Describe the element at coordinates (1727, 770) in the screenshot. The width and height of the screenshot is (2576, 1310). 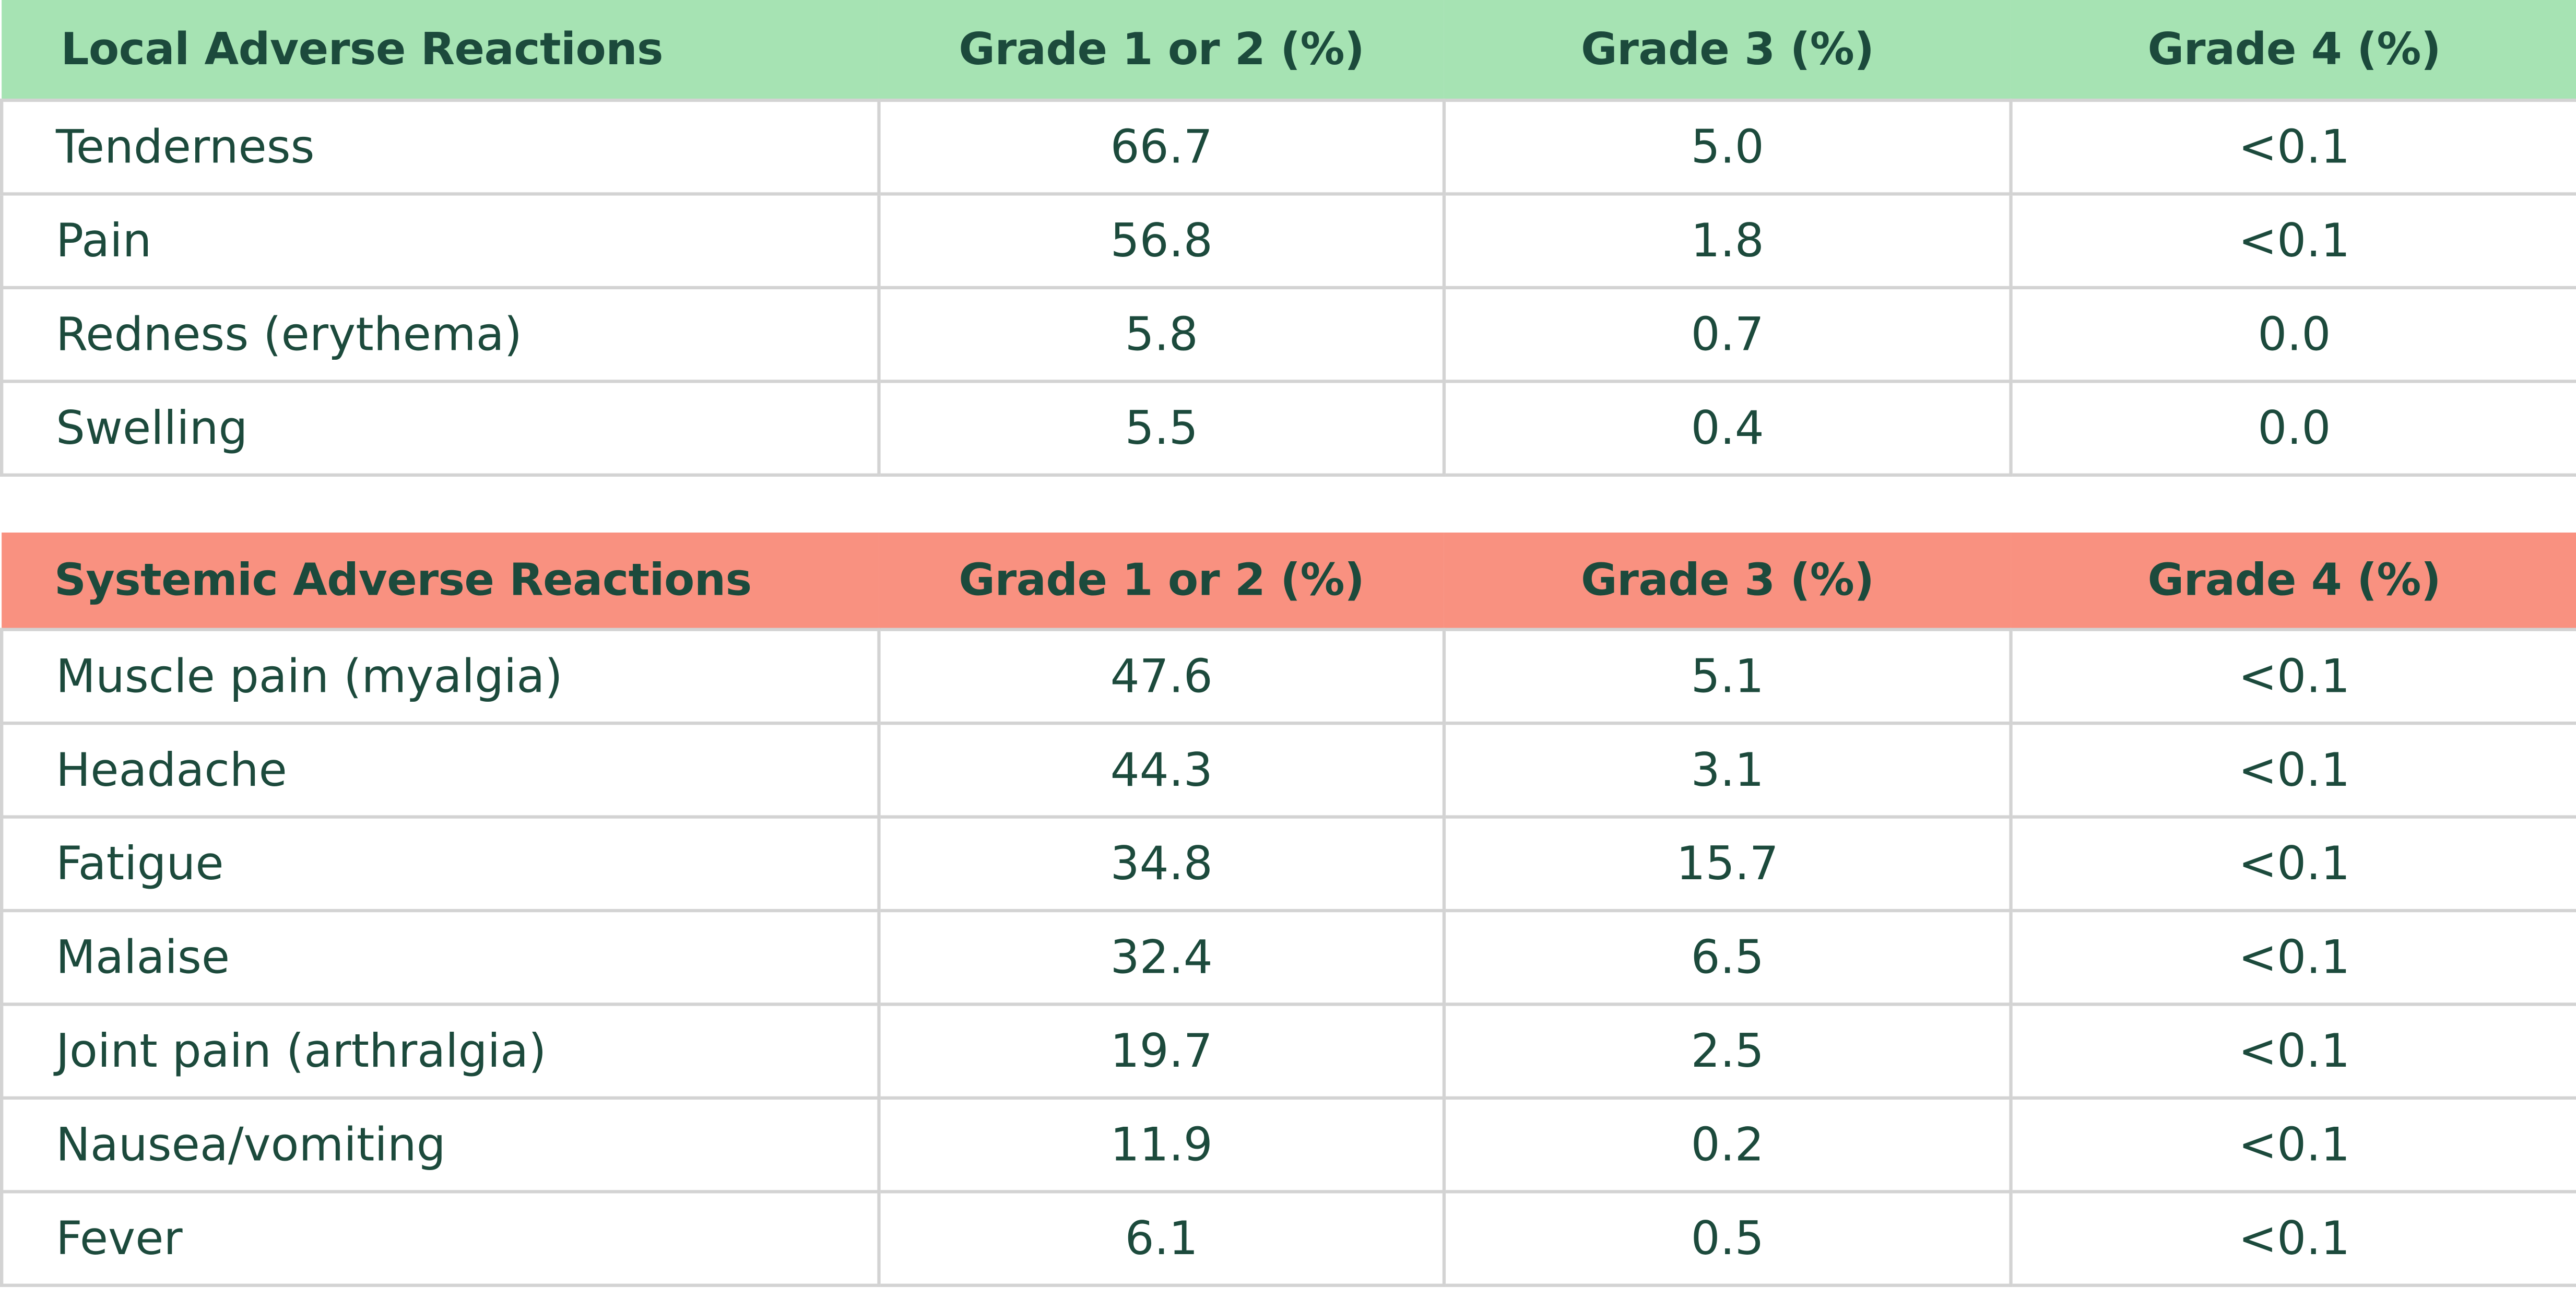
I see `grade-3-value: 3.1` at that location.